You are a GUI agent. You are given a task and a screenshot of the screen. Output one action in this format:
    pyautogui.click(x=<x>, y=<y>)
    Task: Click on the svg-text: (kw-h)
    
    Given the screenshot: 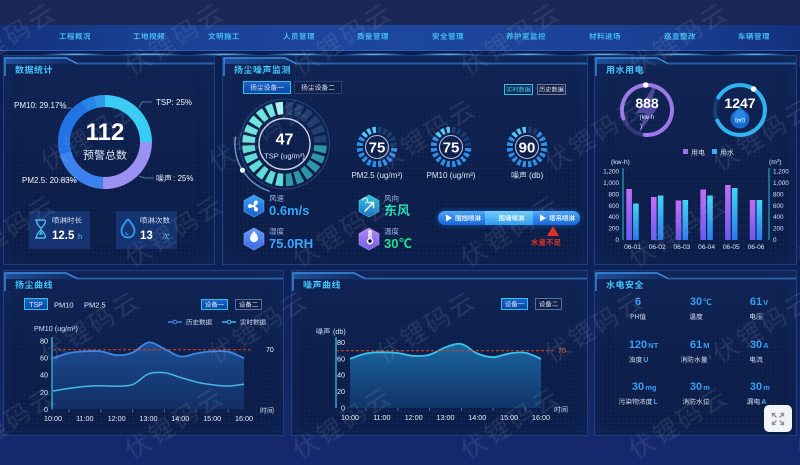 What is the action you would take?
    pyautogui.click(x=620, y=162)
    